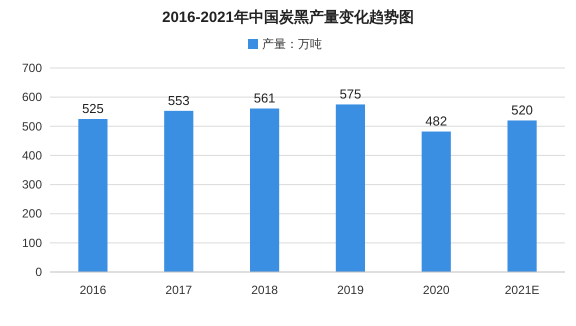  What do you see at coordinates (93, 290) in the screenshot?
I see `x-tick-label: 2016` at bounding box center [93, 290].